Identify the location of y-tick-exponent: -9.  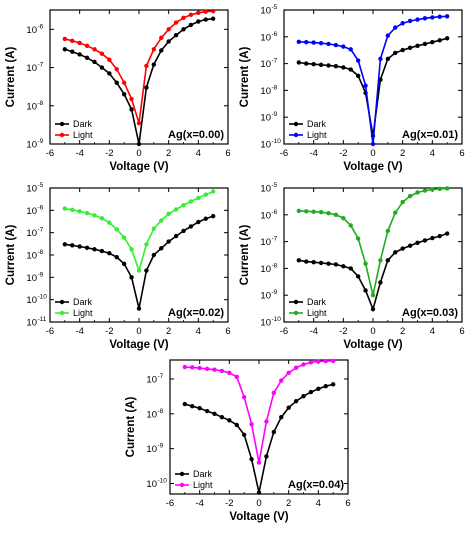
(161, 446).